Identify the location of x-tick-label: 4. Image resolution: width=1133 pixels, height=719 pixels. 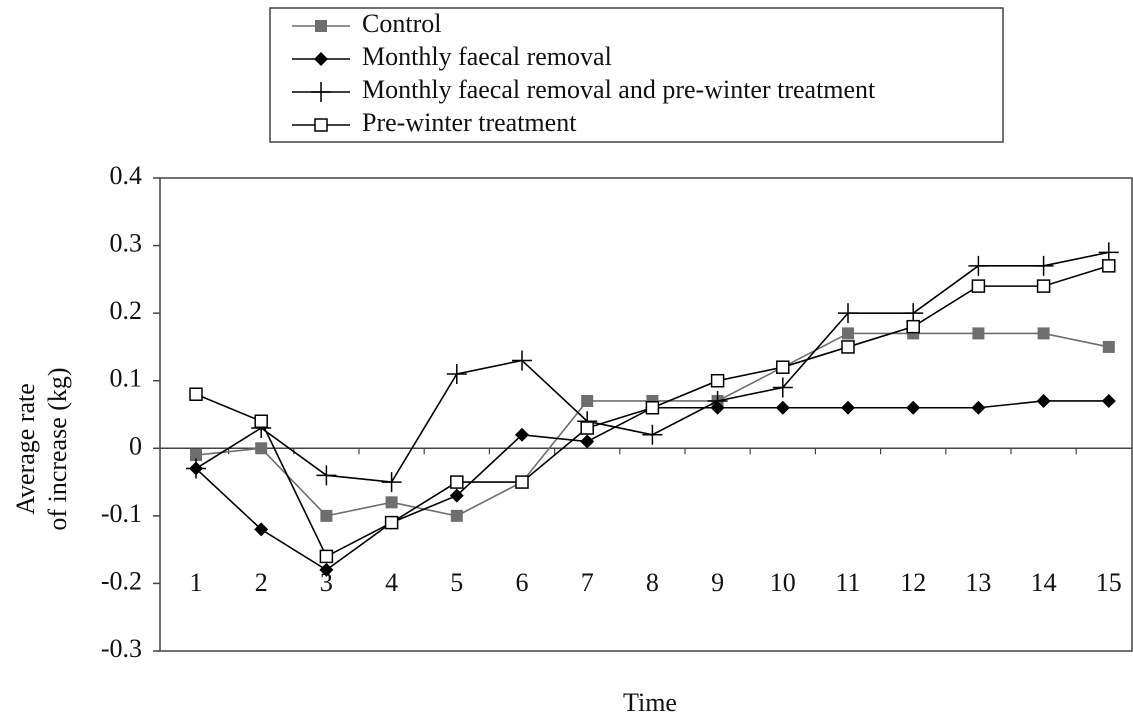
(391, 582).